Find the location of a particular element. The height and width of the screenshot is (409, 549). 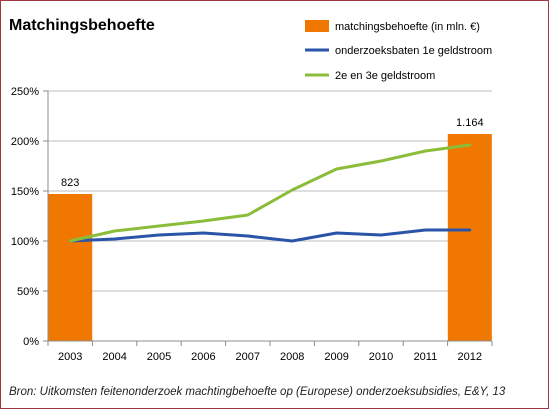

y-tick-label: 0% is located at coordinates (31, 342).